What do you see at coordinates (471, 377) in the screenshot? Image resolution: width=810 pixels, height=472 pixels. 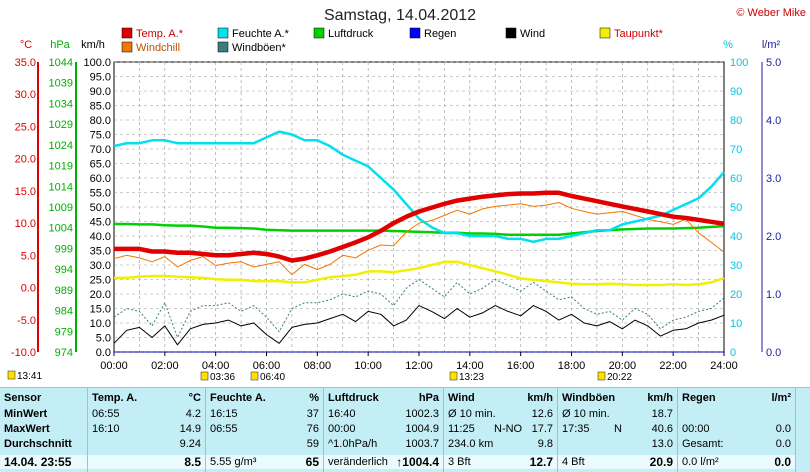 I see `marker-time-label: 13:23` at bounding box center [471, 377].